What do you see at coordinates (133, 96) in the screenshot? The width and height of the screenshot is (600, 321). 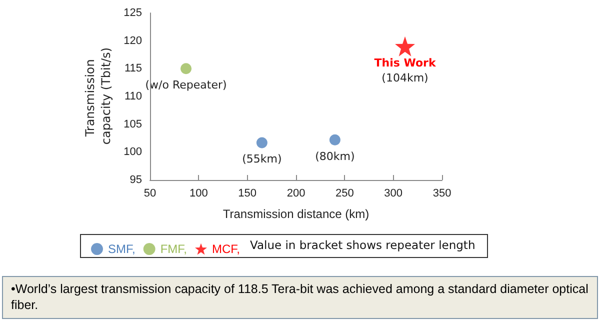 I see `y-tick-label: 110` at bounding box center [133, 96].